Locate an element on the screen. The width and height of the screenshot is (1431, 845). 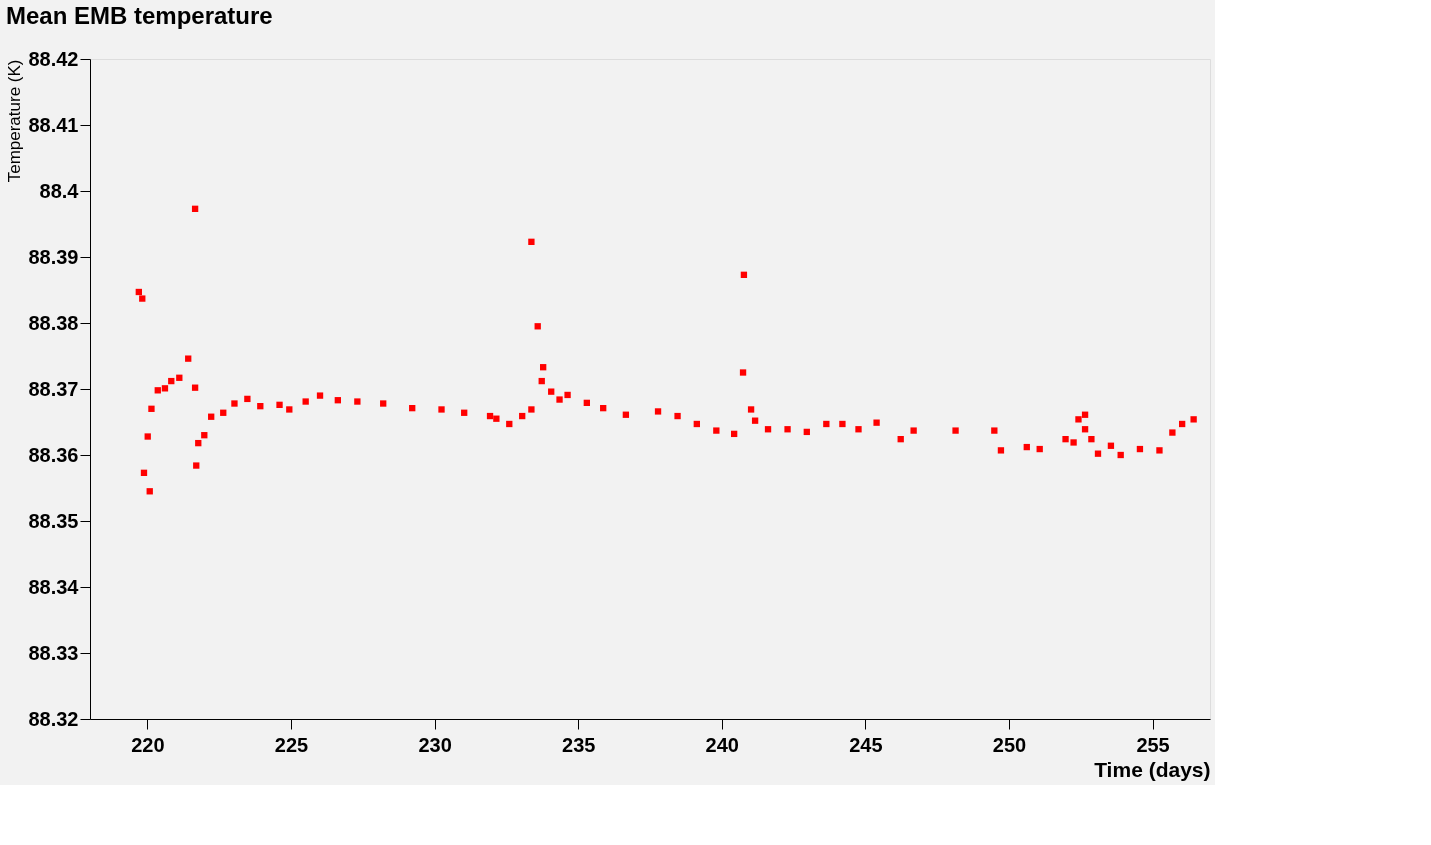
y-axis-title: Temperature (K) is located at coordinates (15, 121).